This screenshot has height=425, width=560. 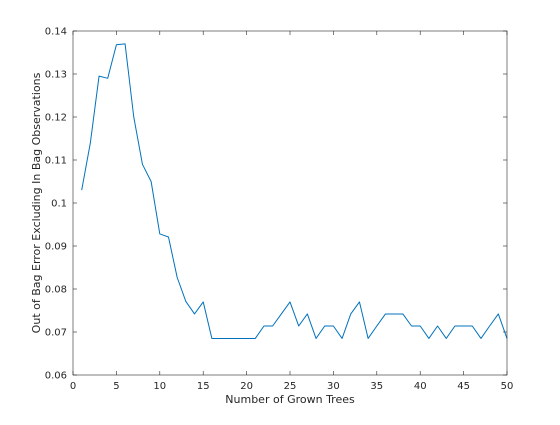 What do you see at coordinates (246, 386) in the screenshot?
I see `x-tick-label: 20` at bounding box center [246, 386].